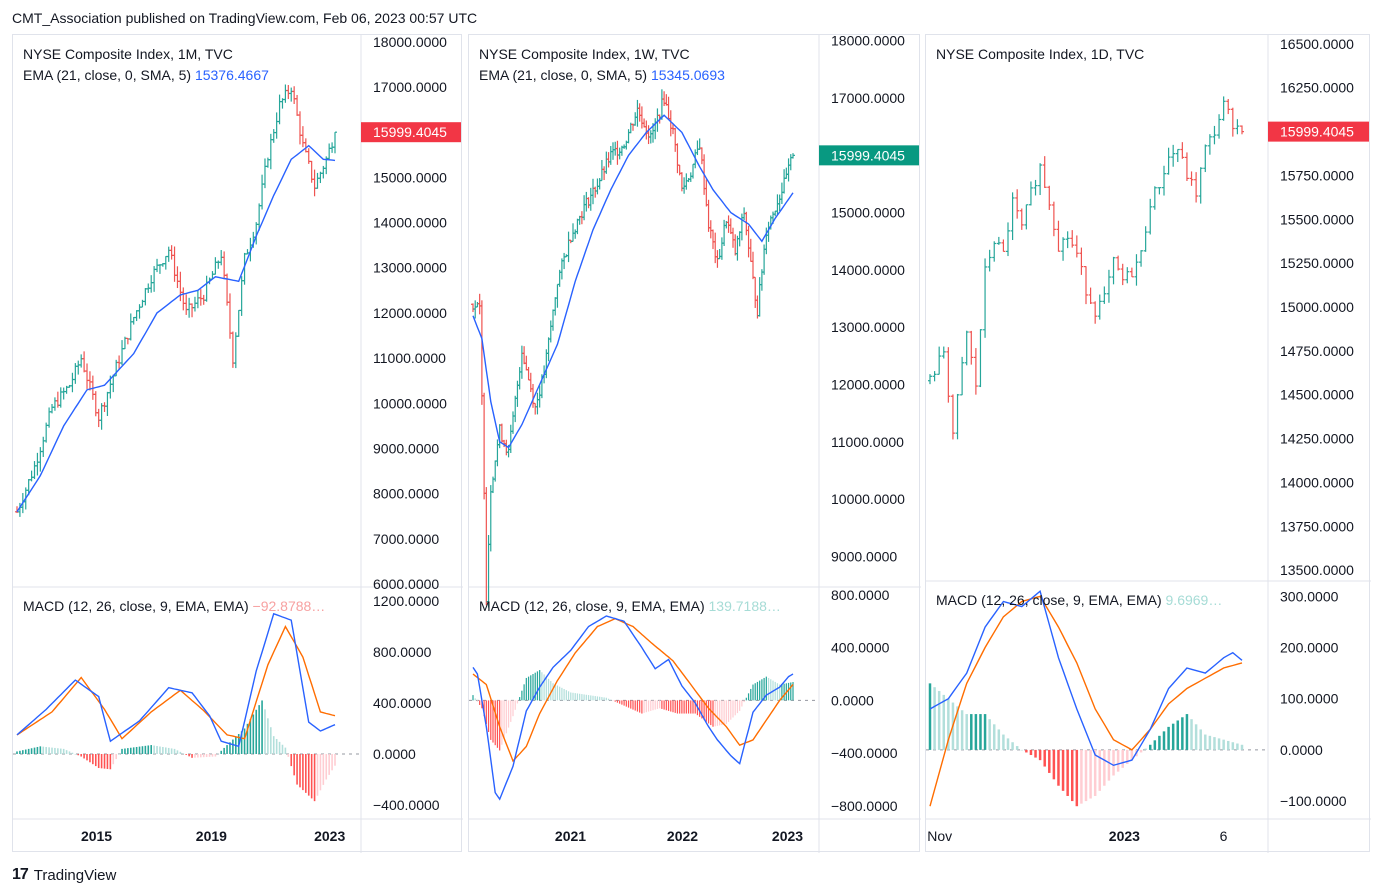  What do you see at coordinates (176, 682) in the screenshot?
I see `macd-signal-line` at bounding box center [176, 682].